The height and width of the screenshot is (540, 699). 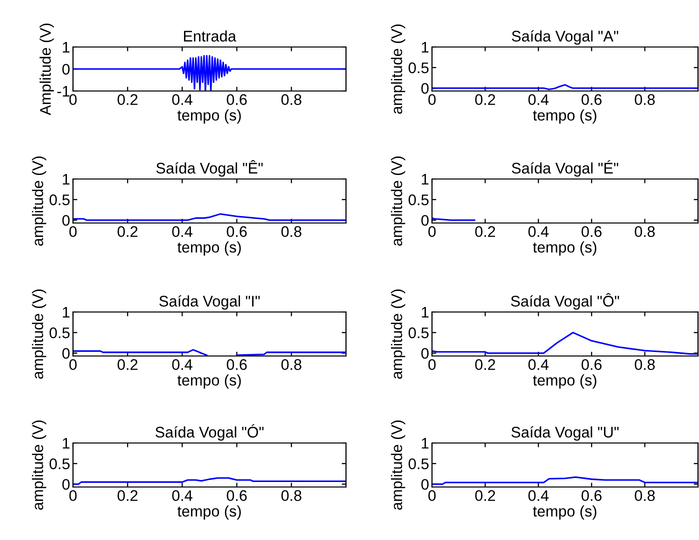 I want to click on chart-title: Saída Vogal "Ó", so click(x=210, y=432).